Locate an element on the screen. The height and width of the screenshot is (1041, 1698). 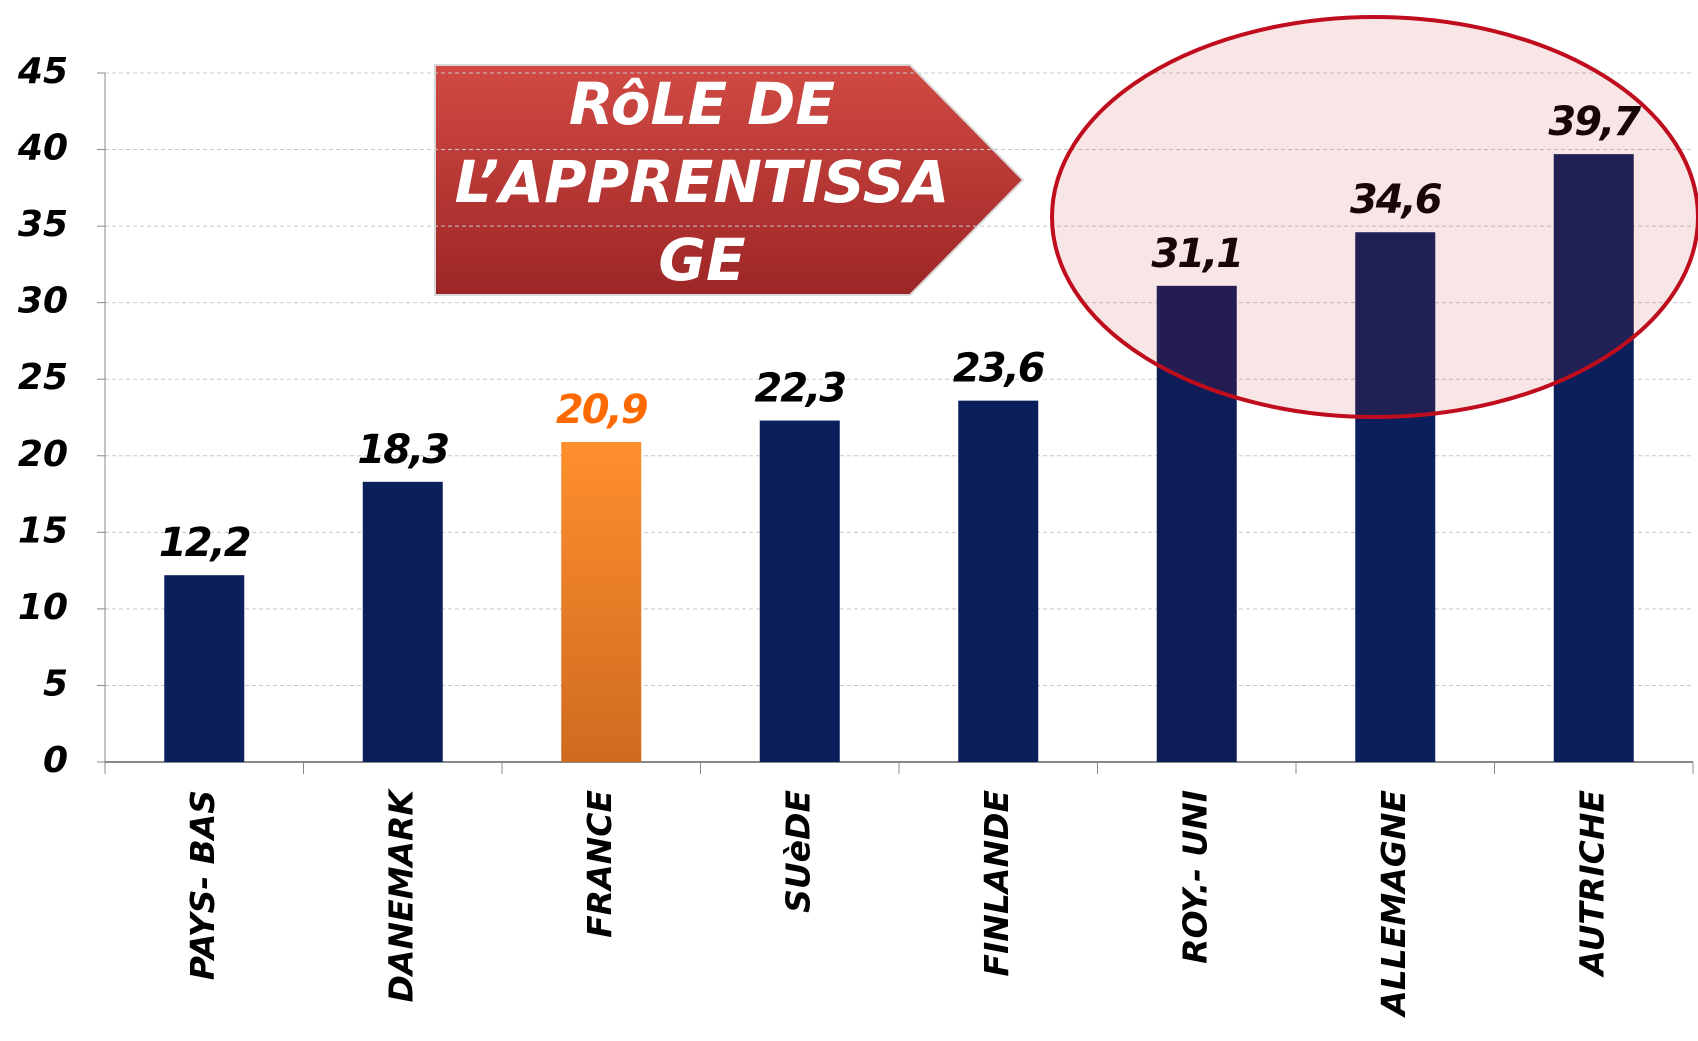
y-tick-label: 15 is located at coordinates (43, 530).